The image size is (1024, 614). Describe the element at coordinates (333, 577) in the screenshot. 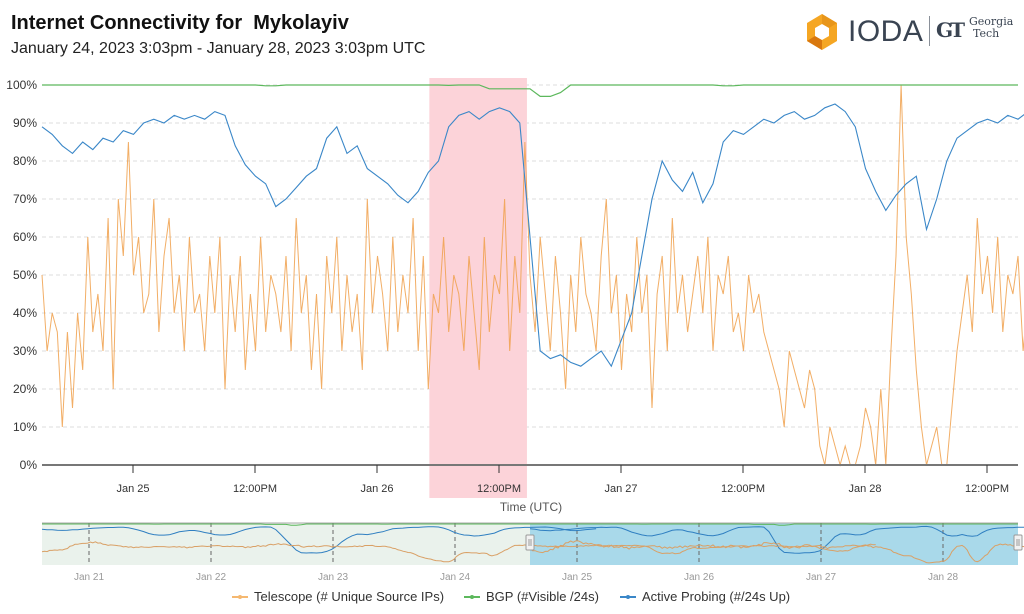

I see `navigator-tick-label: Jan 23` at that location.